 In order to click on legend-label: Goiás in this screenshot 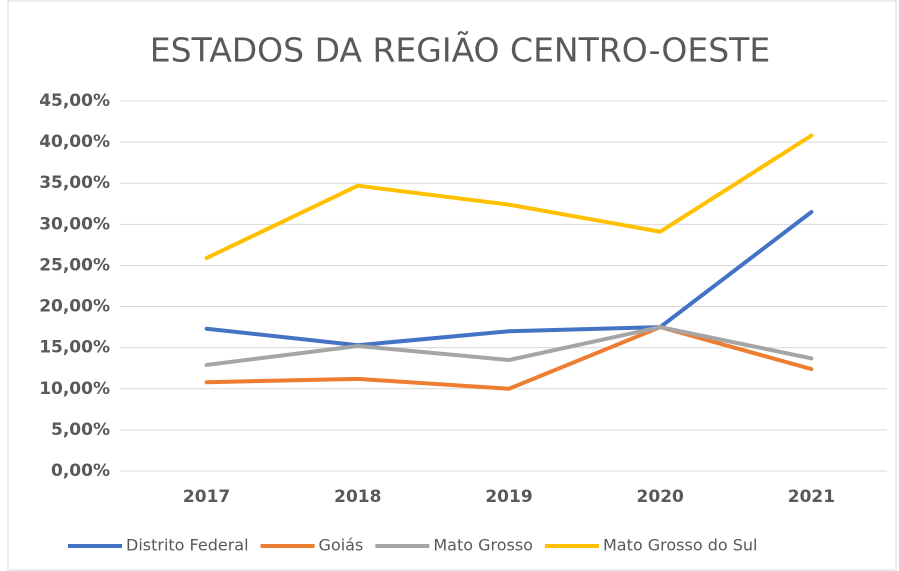, I will do `click(341, 545)`.